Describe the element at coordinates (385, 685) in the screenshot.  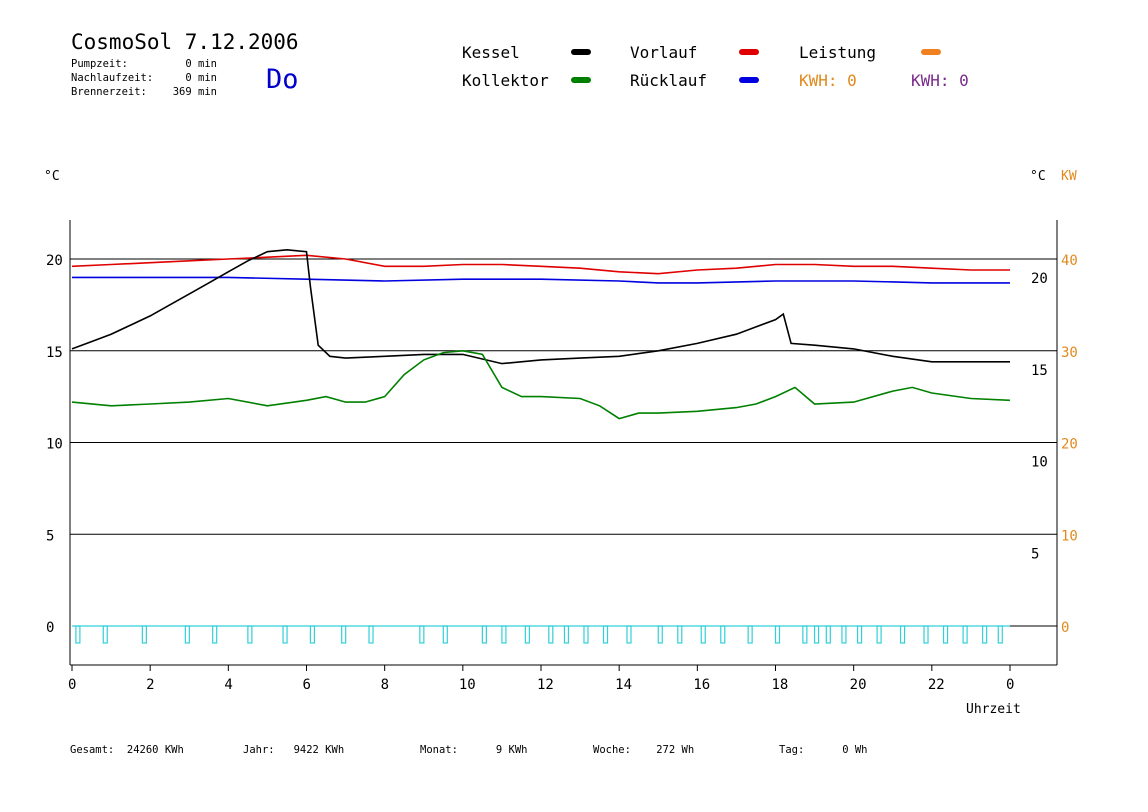
I see `x-tick-4: 8` at that location.